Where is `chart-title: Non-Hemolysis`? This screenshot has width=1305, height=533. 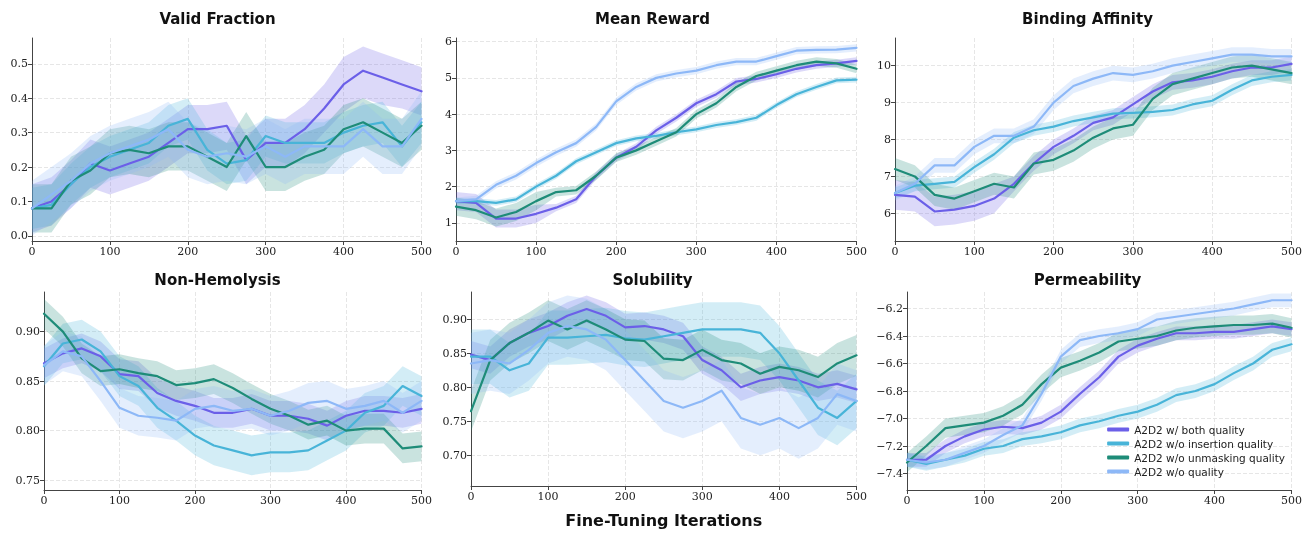
chart-title: Non-Hemolysis is located at coordinates (217, 279).